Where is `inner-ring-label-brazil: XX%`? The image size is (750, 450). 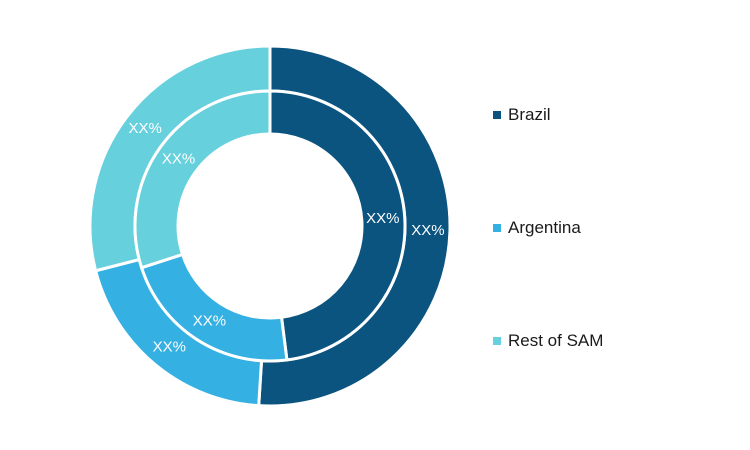 inner-ring-label-brazil: XX% is located at coordinates (382, 218).